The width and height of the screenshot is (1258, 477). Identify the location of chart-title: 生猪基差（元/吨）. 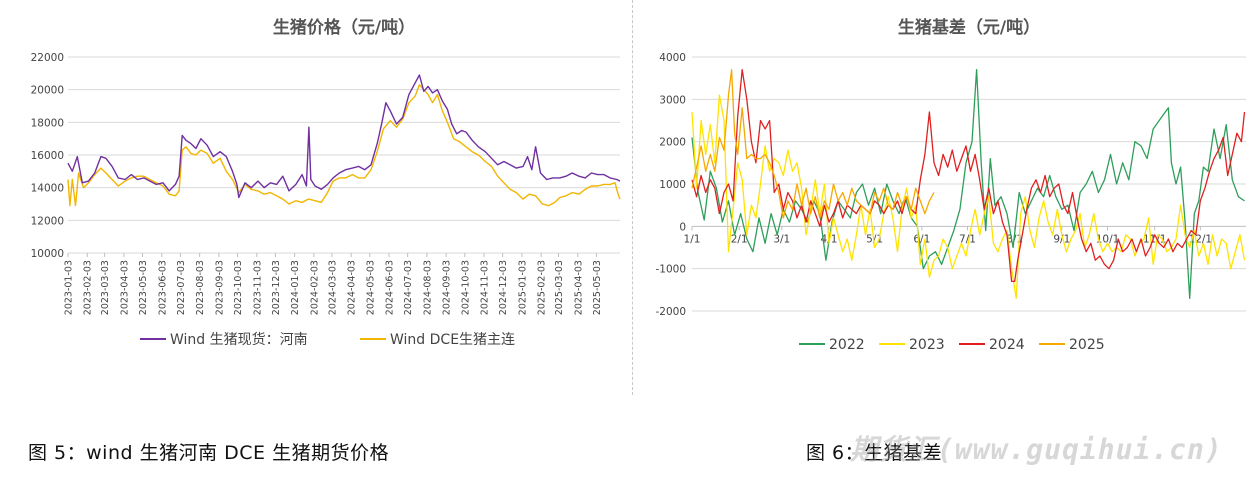
(969, 27).